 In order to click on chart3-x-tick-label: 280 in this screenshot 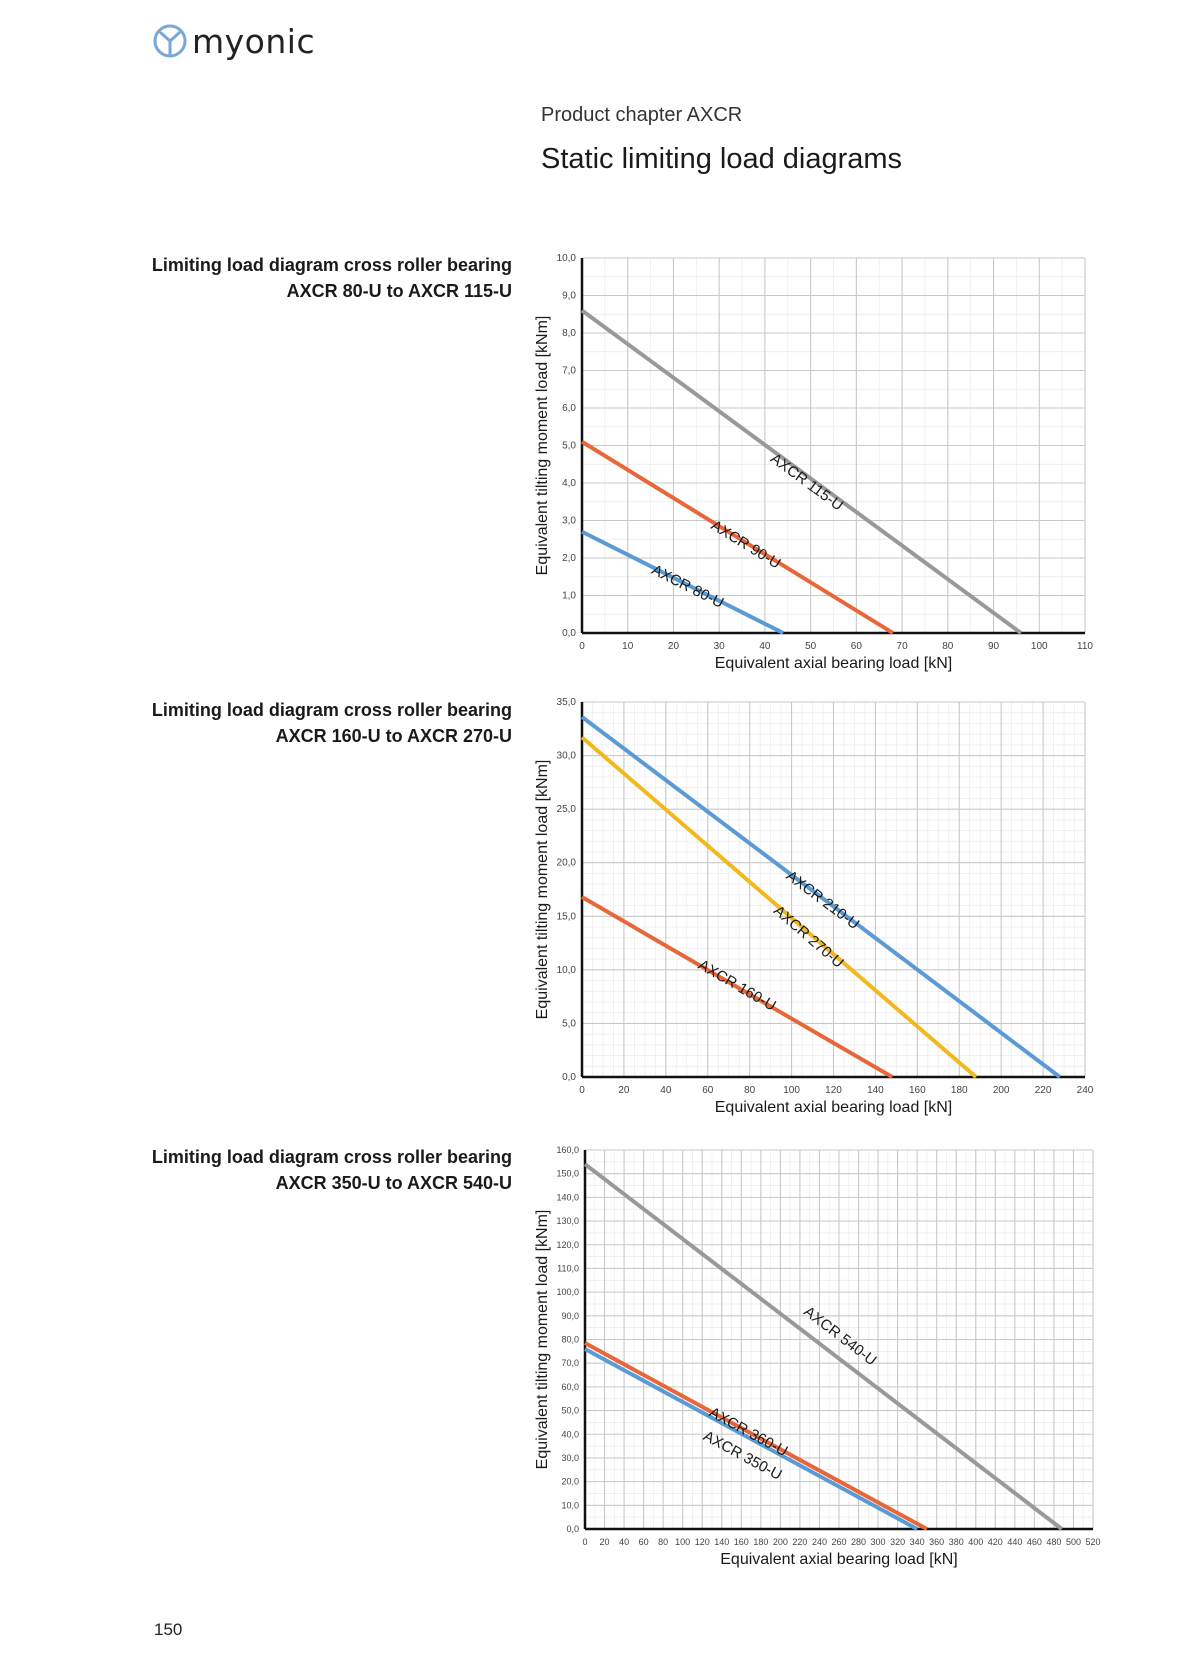, I will do `click(858, 1542)`.